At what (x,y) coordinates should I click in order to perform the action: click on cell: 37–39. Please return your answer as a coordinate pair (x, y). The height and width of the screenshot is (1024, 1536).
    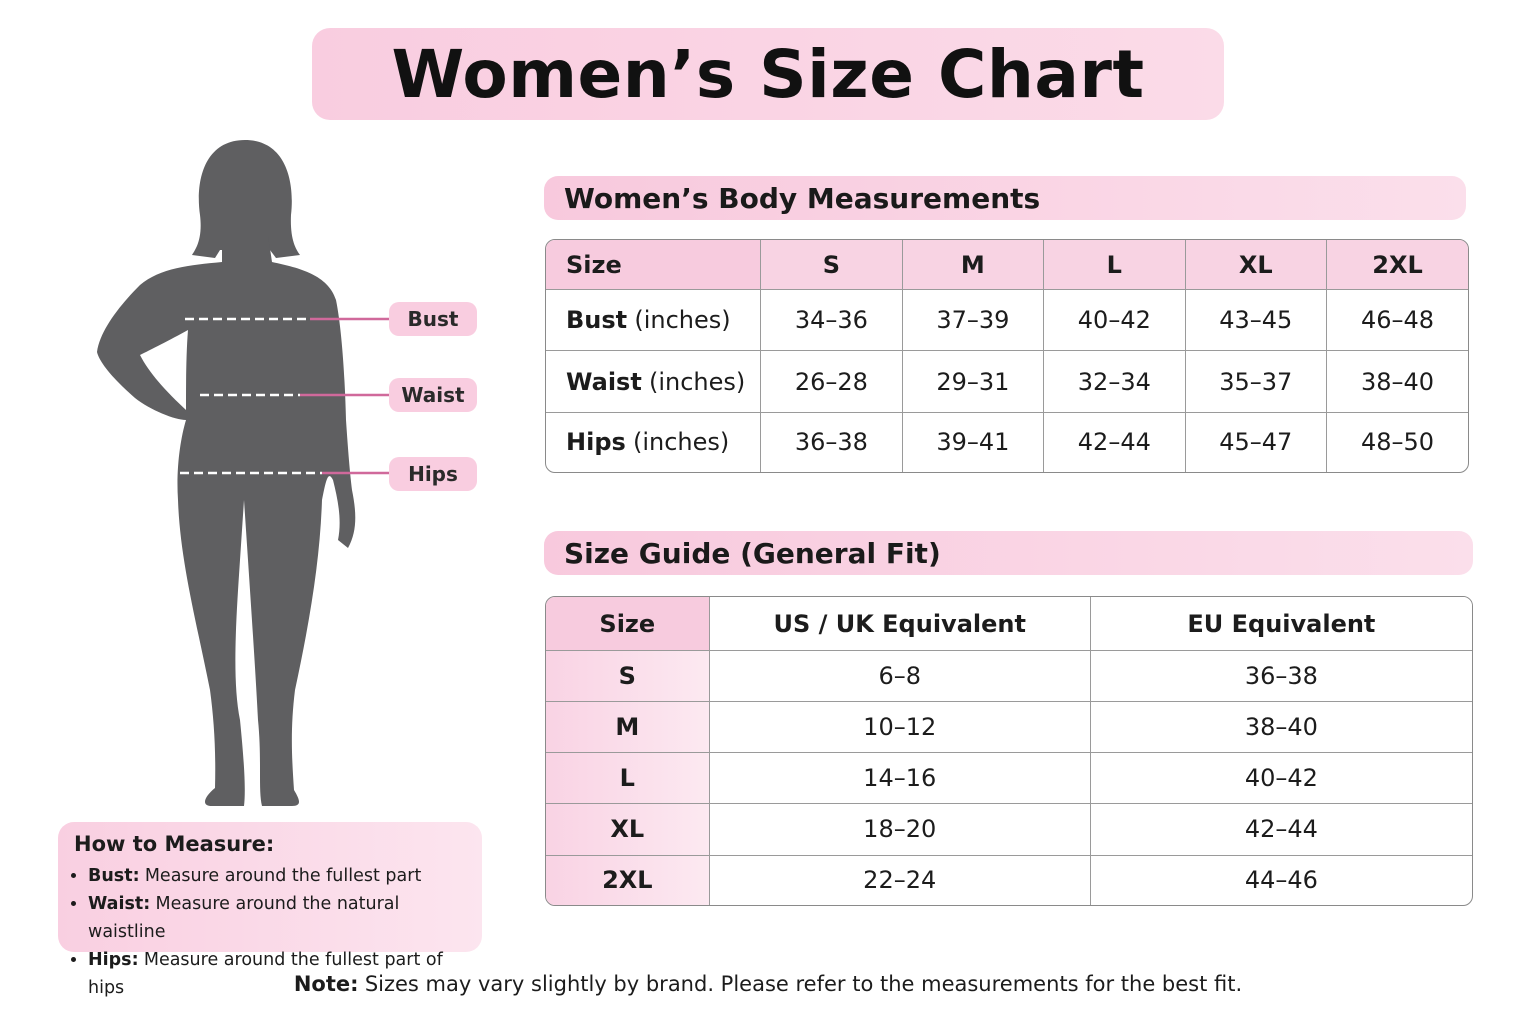
    Looking at the image, I should click on (973, 321).